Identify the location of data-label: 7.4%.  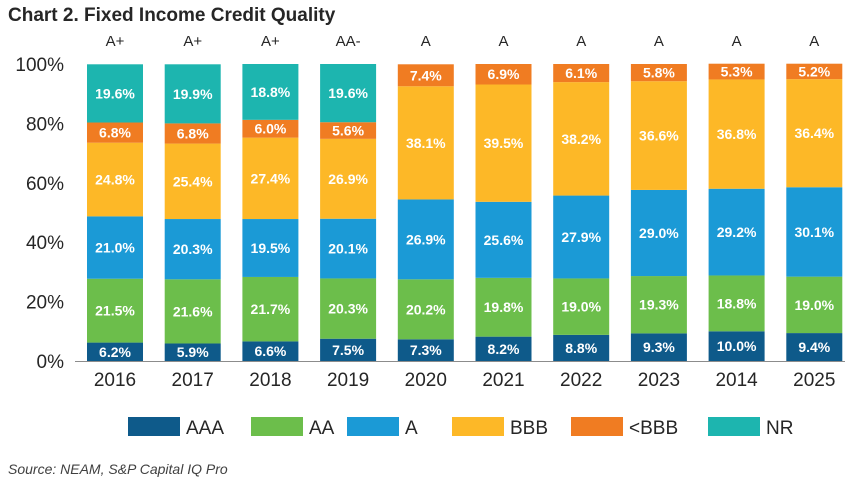
(426, 75).